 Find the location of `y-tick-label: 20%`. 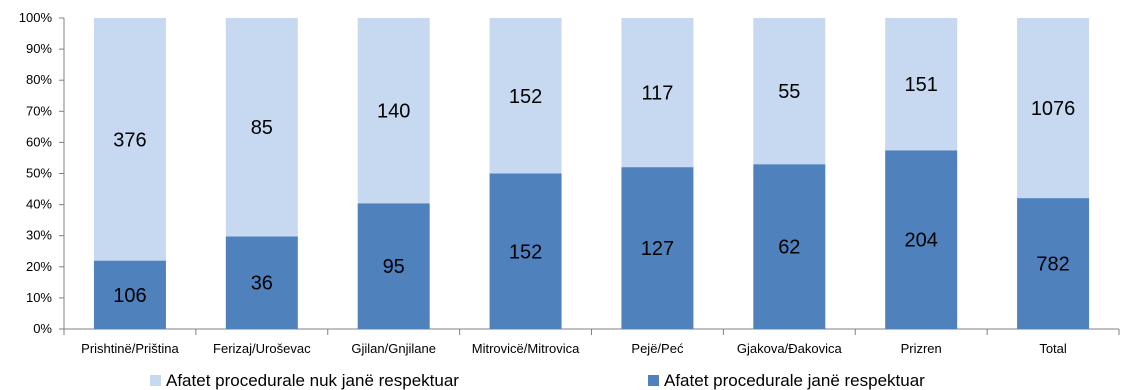

y-tick-label: 20% is located at coordinates (39, 266).